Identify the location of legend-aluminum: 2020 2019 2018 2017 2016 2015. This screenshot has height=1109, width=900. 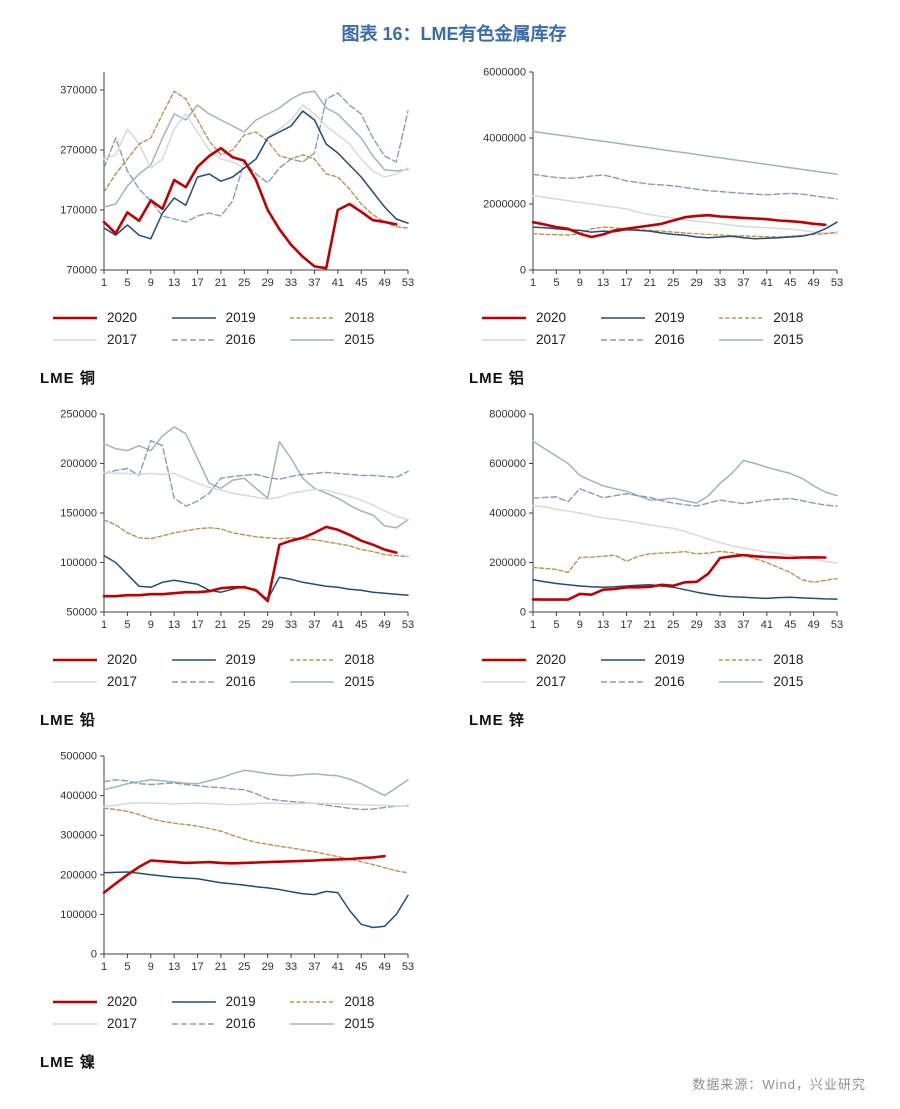
(657, 328).